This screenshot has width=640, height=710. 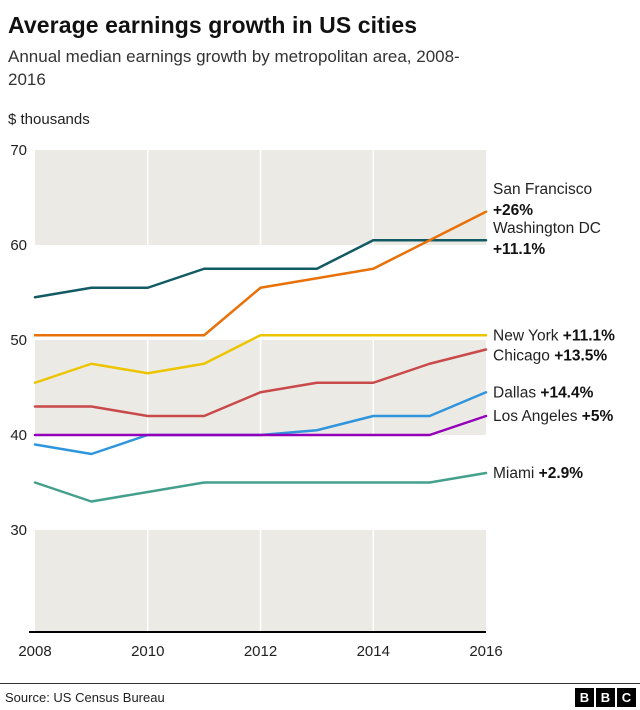 What do you see at coordinates (519, 248) in the screenshot?
I see `series-pct-washington-dc: +11.1%` at bounding box center [519, 248].